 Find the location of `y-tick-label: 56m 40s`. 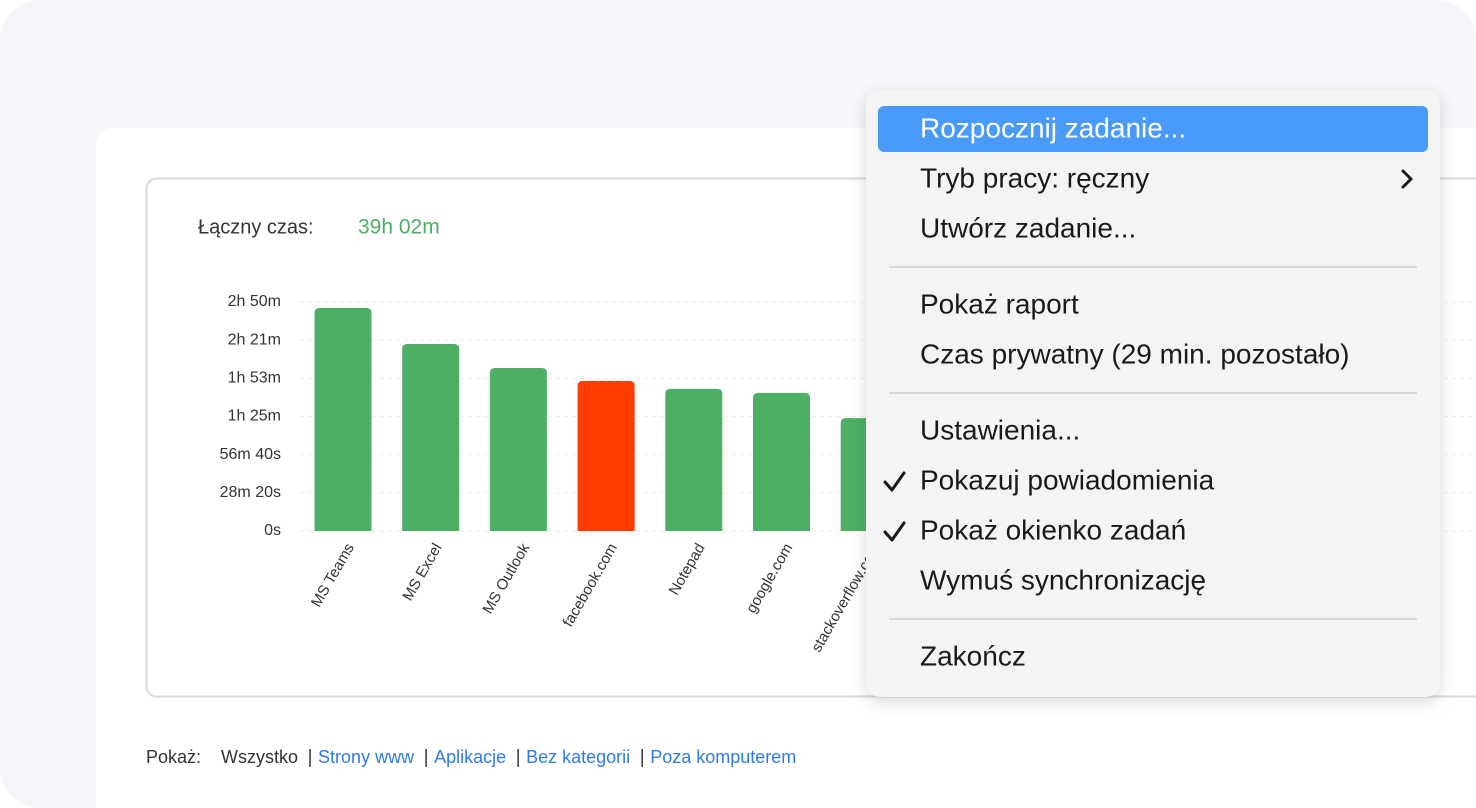

y-tick-label: 56m 40s is located at coordinates (250, 454).